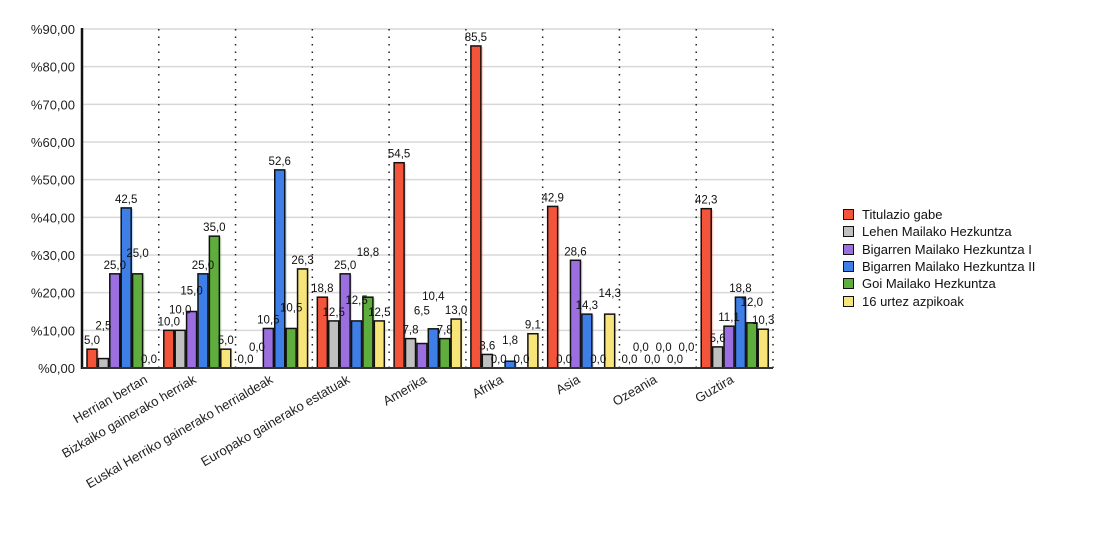 The height and width of the screenshot is (550, 1100). Describe the element at coordinates (763, 321) in the screenshot. I see `data-label: 10,3` at that location.